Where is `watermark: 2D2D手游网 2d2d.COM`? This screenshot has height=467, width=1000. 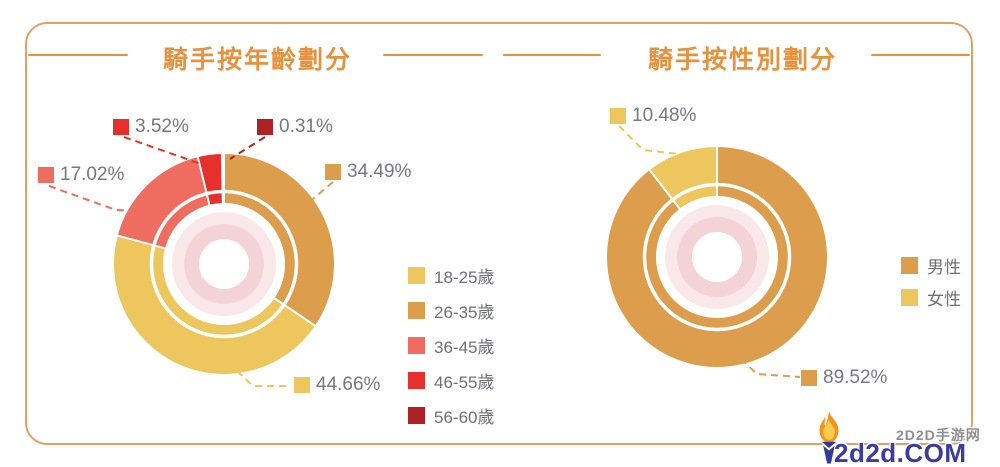 watermark: 2D2D手游网 2d2d.COM is located at coordinates (902, 436).